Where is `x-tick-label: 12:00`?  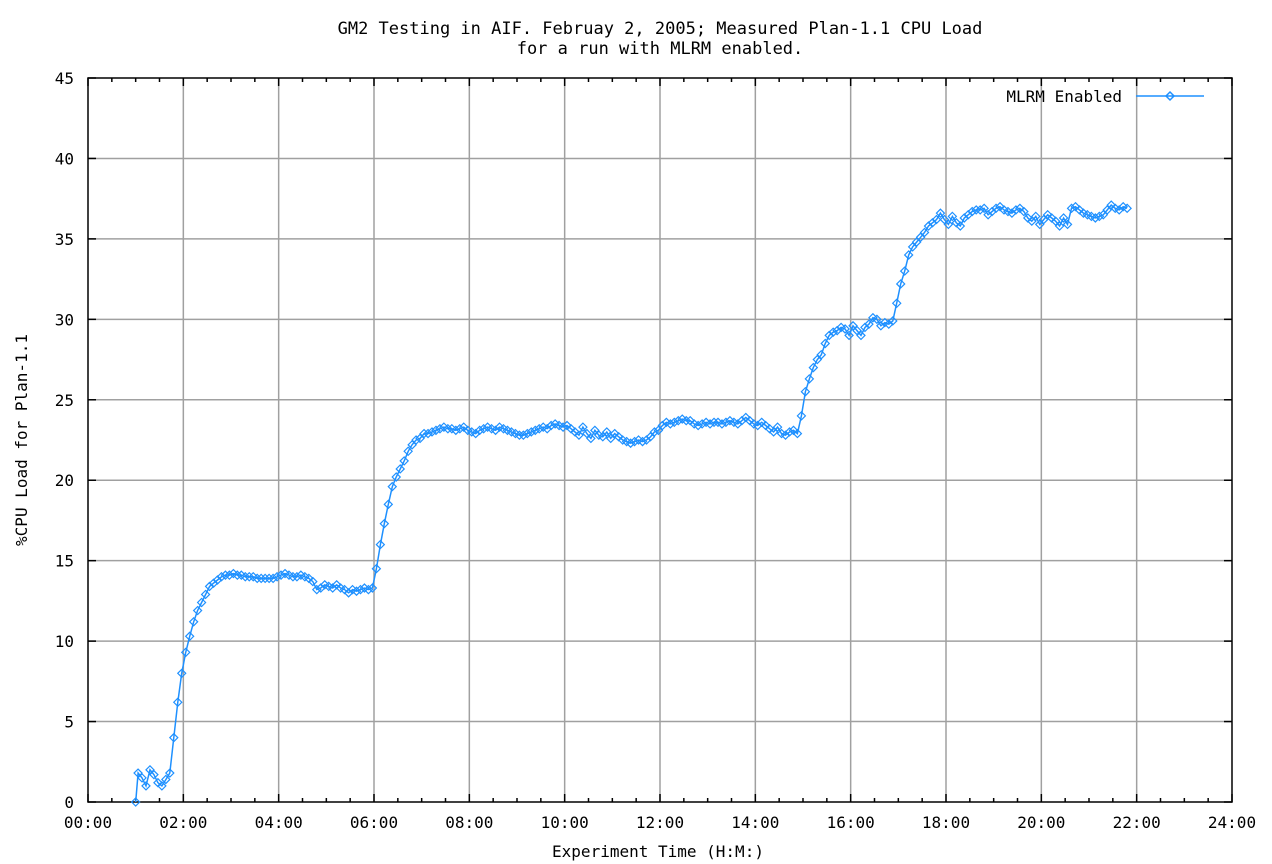
x-tick-label: 12:00 is located at coordinates (660, 822).